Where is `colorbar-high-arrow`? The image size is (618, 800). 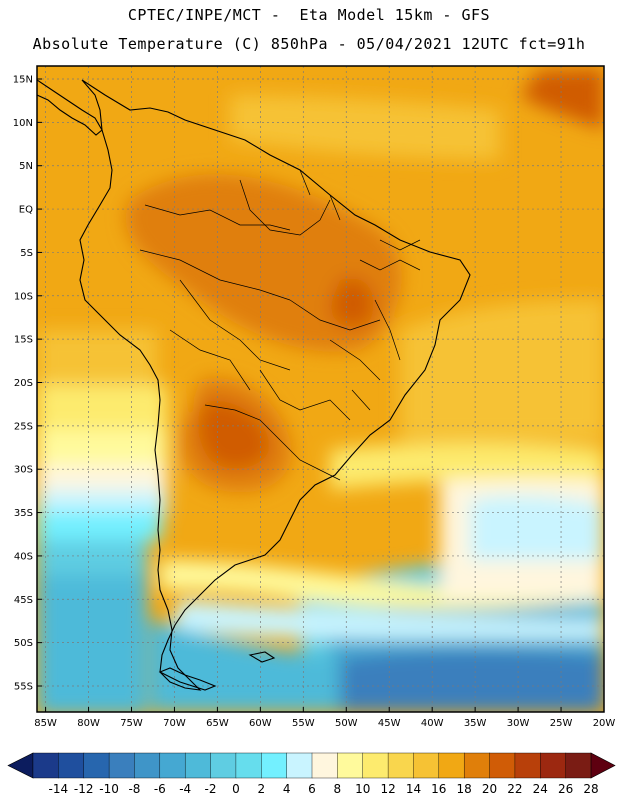 colorbar-high-arrow is located at coordinates (603, 765).